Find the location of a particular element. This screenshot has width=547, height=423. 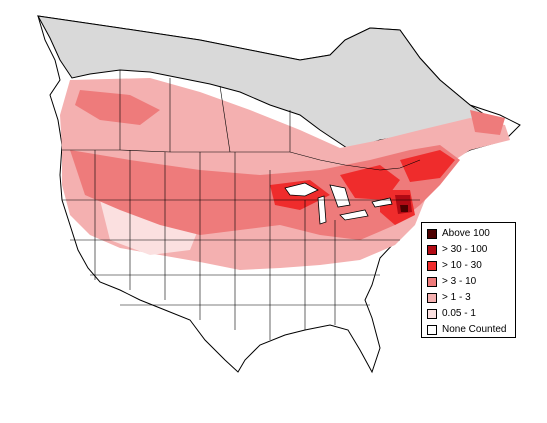

legend-item-above-100: Above 100 is located at coordinates (458, 233).